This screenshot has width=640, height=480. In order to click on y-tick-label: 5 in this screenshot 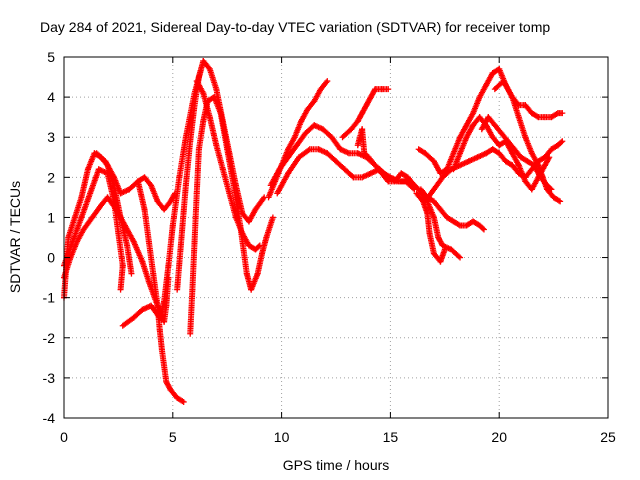, I will do `click(51, 57)`.